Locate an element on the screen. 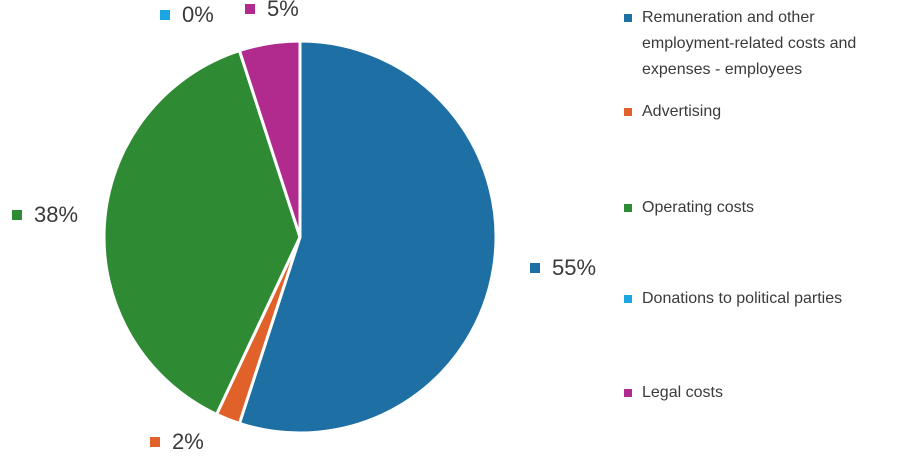 The height and width of the screenshot is (461, 924). legend-label: Donations to political parties is located at coordinates (742, 298).